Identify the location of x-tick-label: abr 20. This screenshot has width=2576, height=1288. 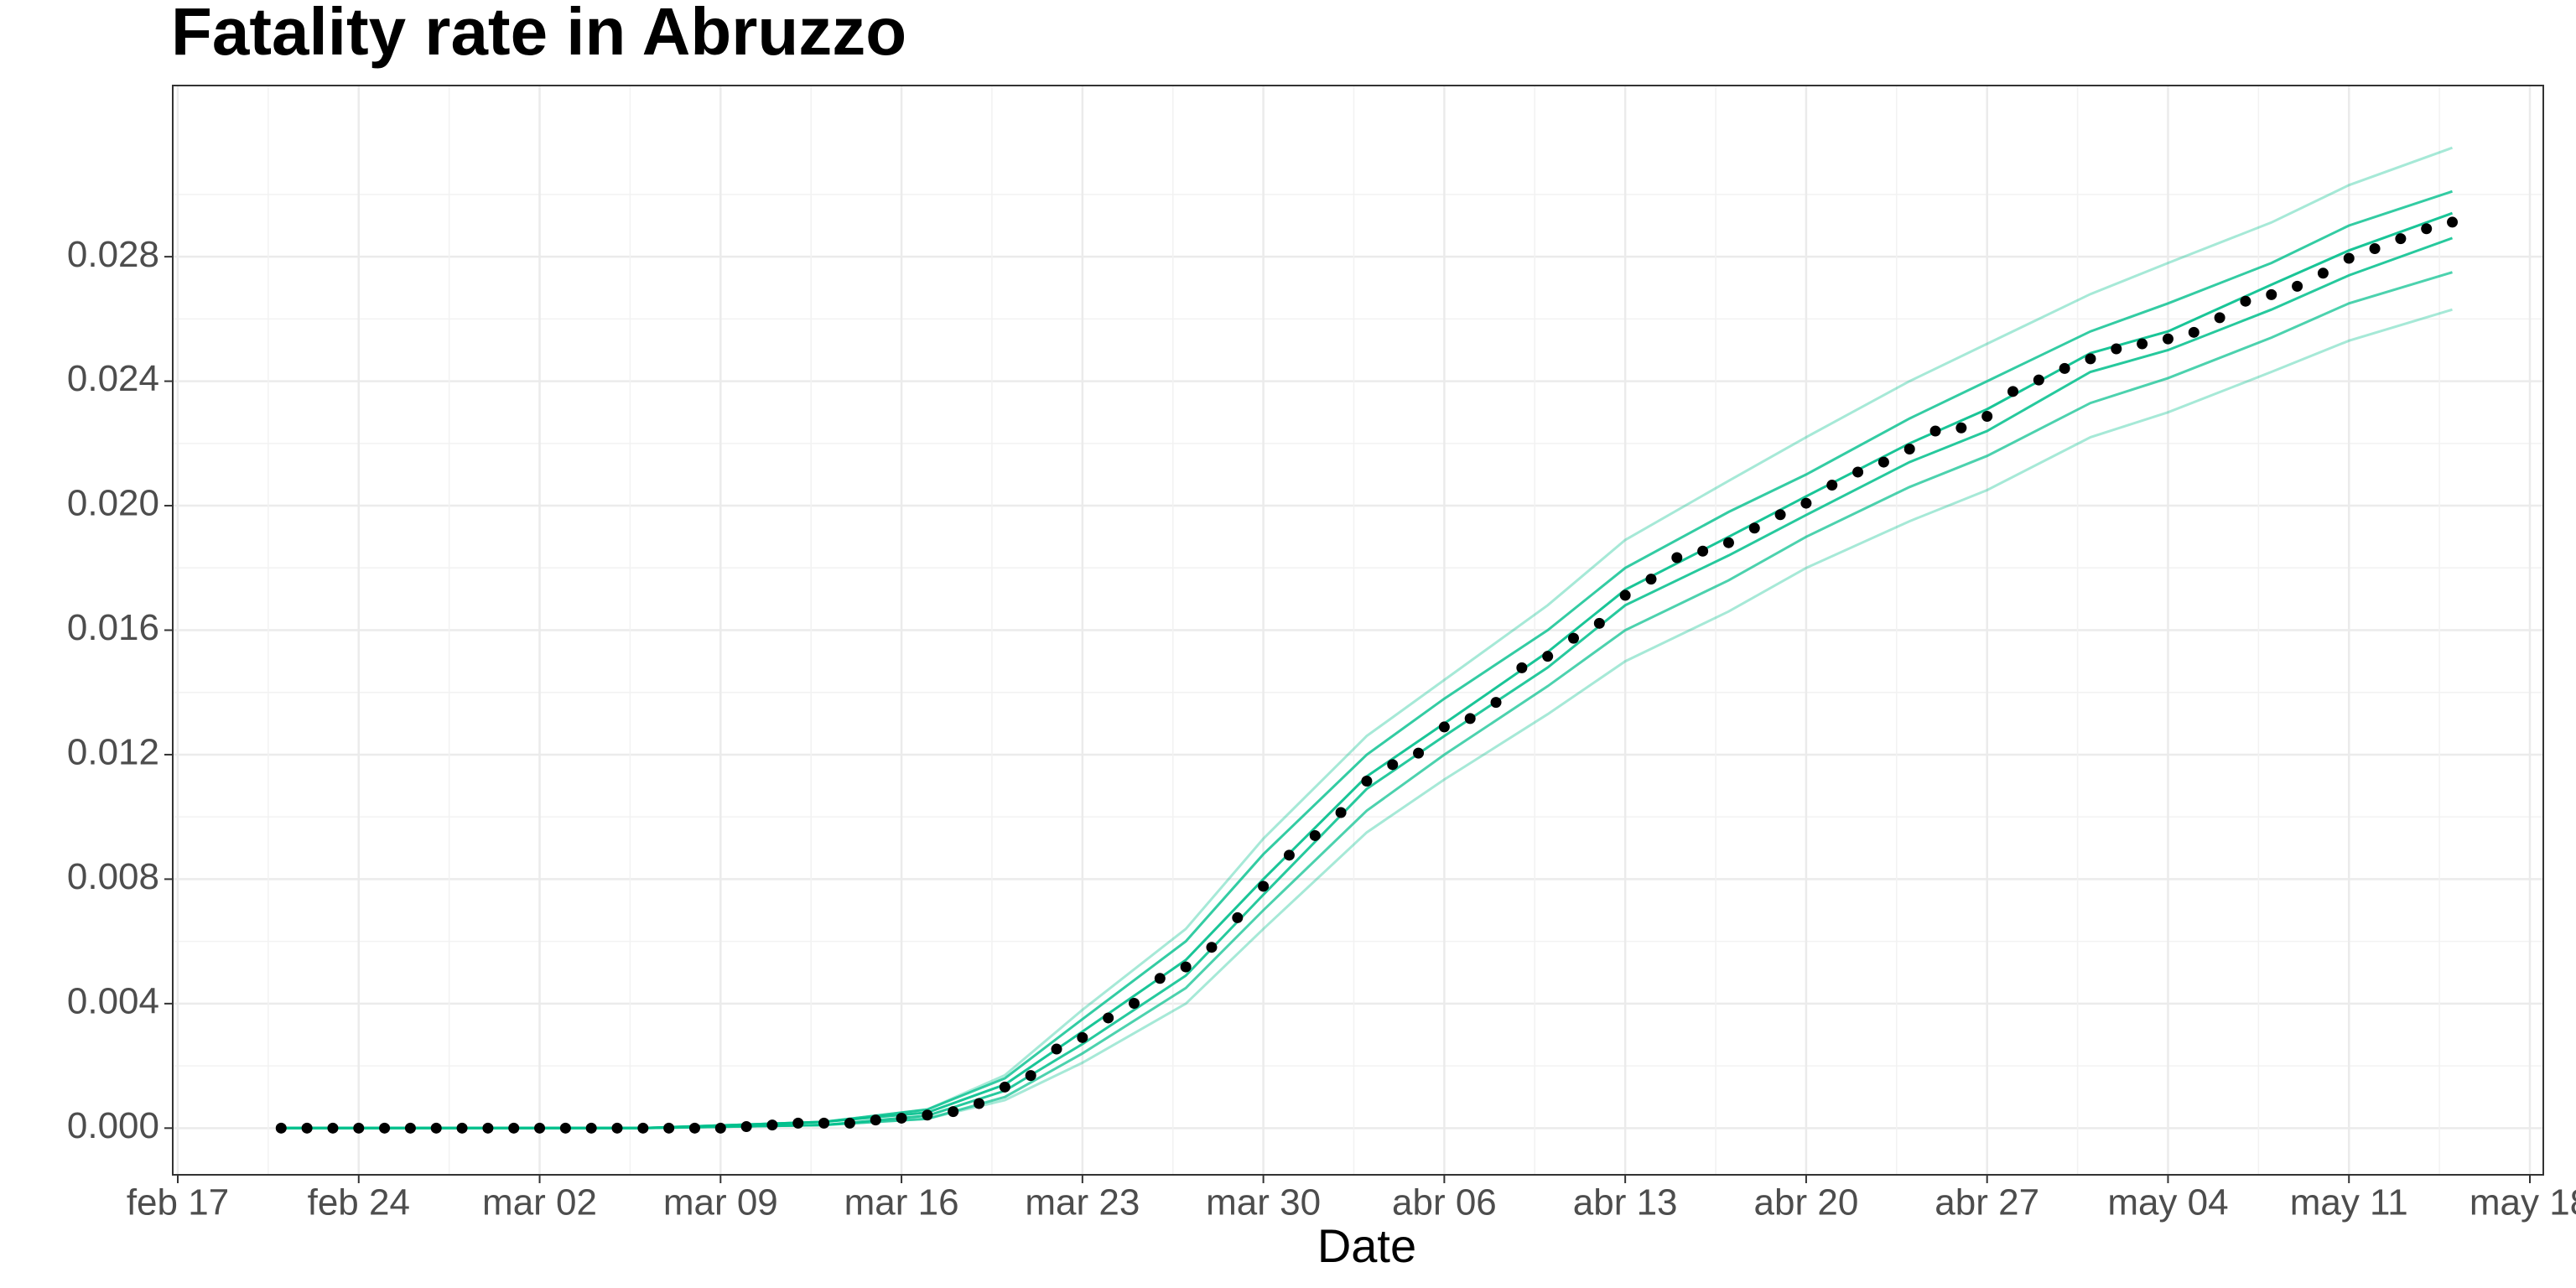
(1806, 1202).